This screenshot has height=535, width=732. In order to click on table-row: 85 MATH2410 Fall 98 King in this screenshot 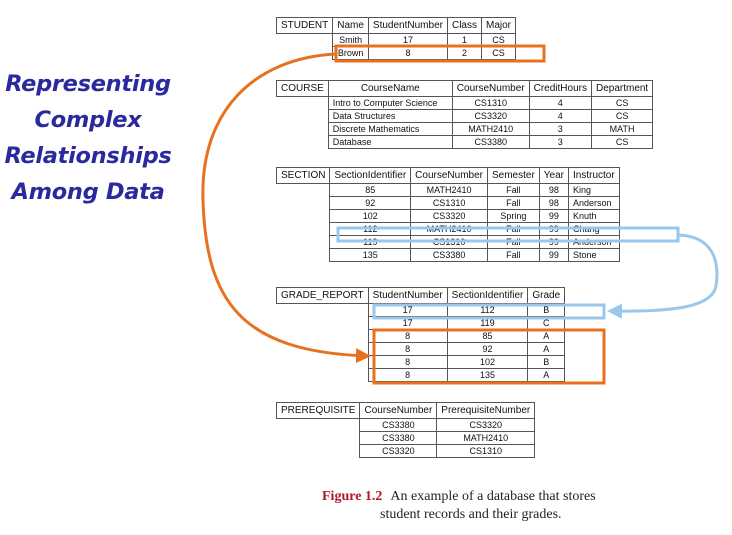, I will do `click(448, 190)`.